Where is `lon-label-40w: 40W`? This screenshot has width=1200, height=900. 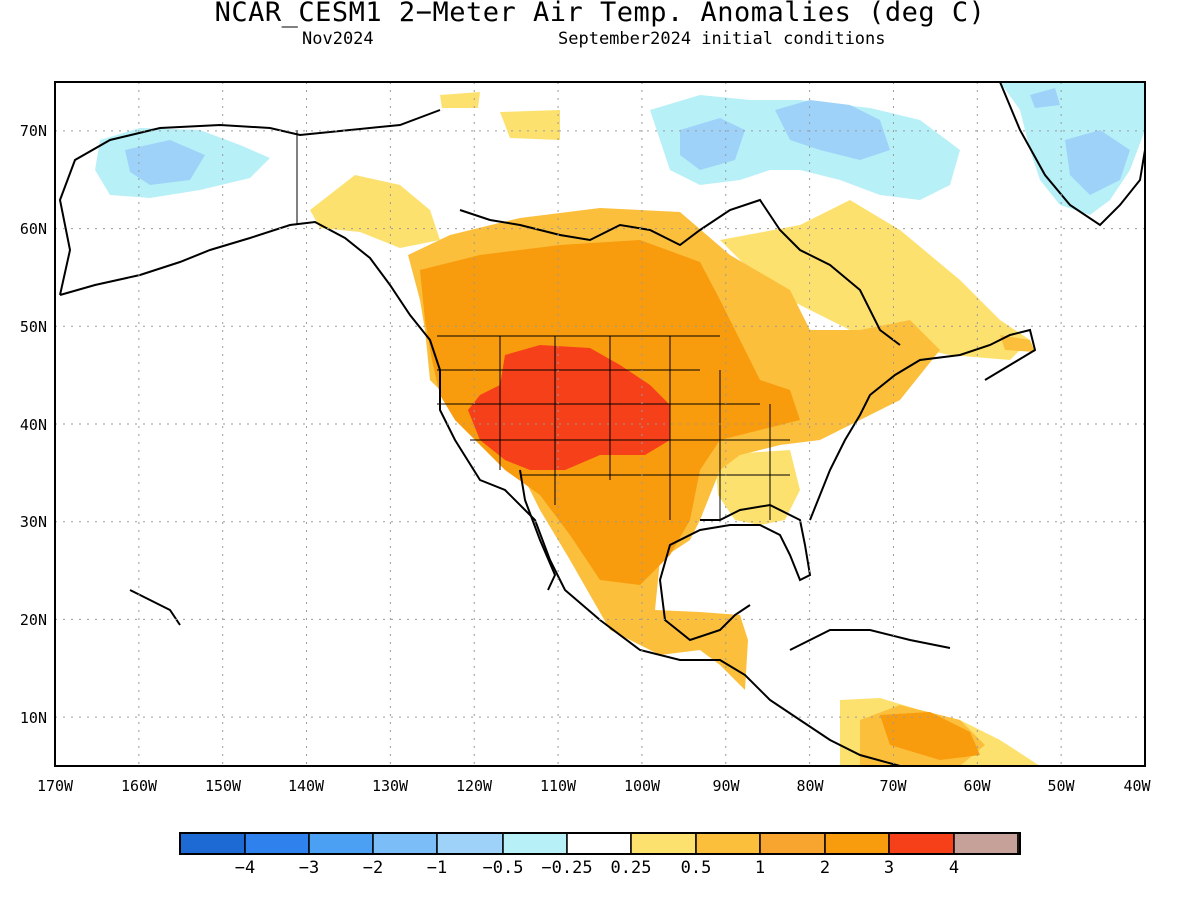 lon-label-40w: 40W is located at coordinates (1137, 786).